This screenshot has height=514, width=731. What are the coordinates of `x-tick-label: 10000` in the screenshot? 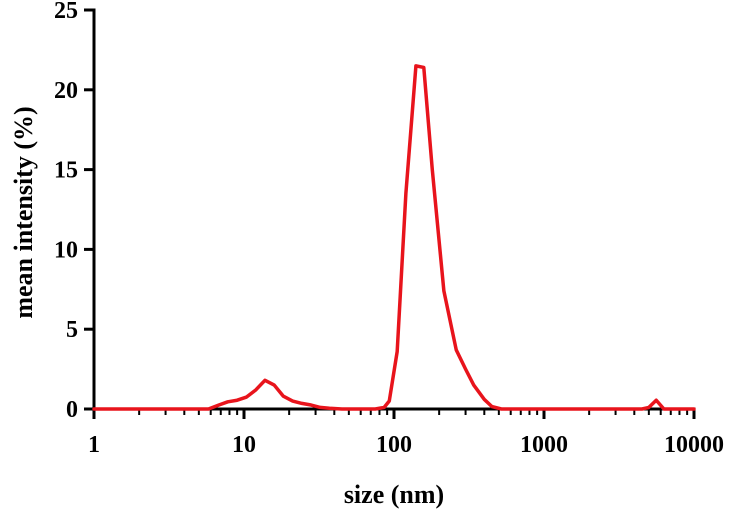 It's located at (694, 445).